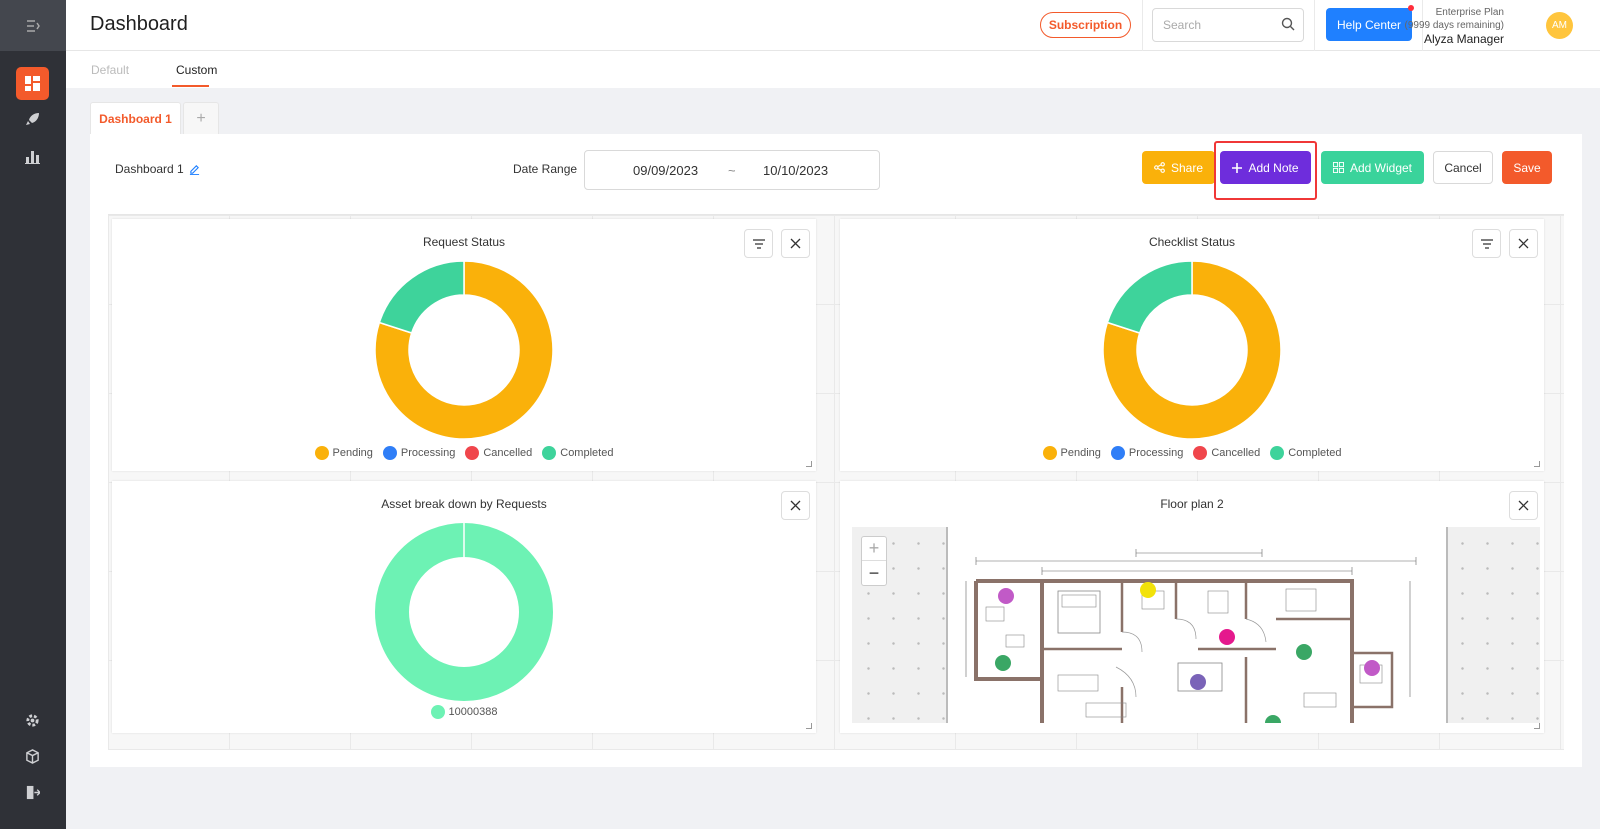  I want to click on dashboard-icon, so click(32, 83).